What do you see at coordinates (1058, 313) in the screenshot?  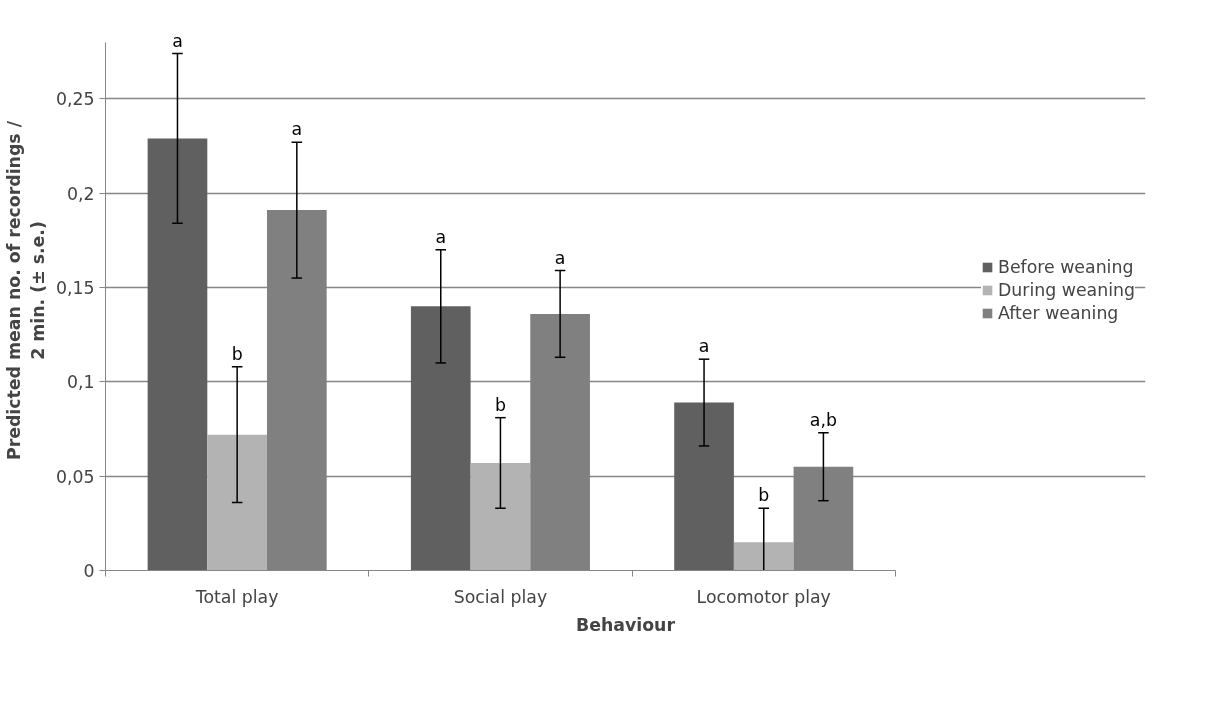 I see `legend-label: After weaning` at bounding box center [1058, 313].